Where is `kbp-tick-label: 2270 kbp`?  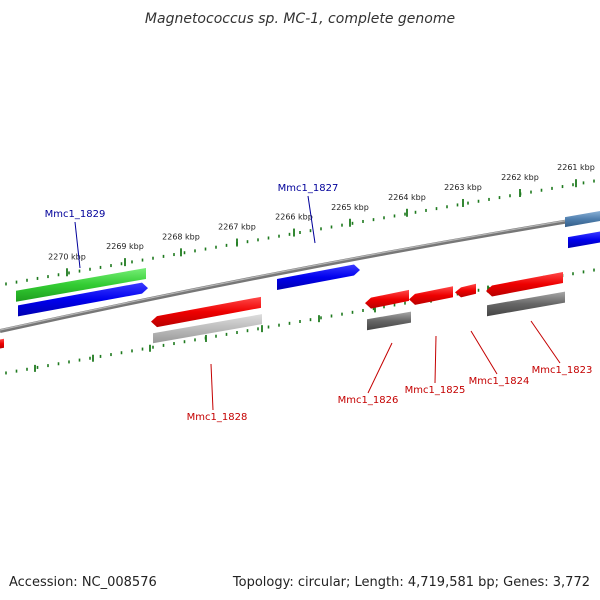
kbp-tick-label: 2270 kbp is located at coordinates (67, 256).